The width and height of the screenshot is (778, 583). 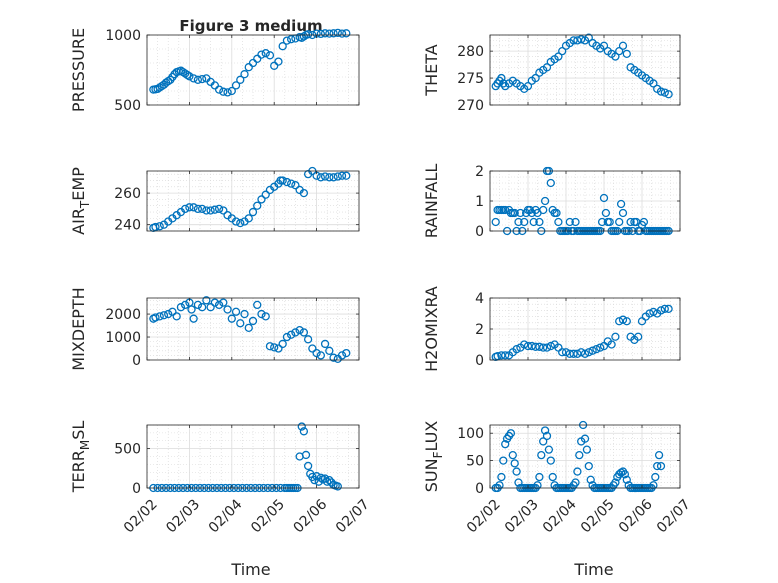 What do you see at coordinates (431, 70) in the screenshot?
I see `y-axis-label: THETA` at bounding box center [431, 70].